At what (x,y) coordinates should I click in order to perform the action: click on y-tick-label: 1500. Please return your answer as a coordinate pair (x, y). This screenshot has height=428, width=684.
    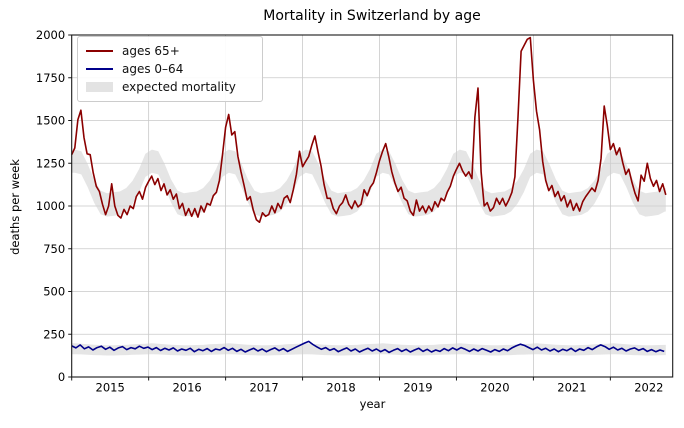
    Looking at the image, I should click on (50, 121).